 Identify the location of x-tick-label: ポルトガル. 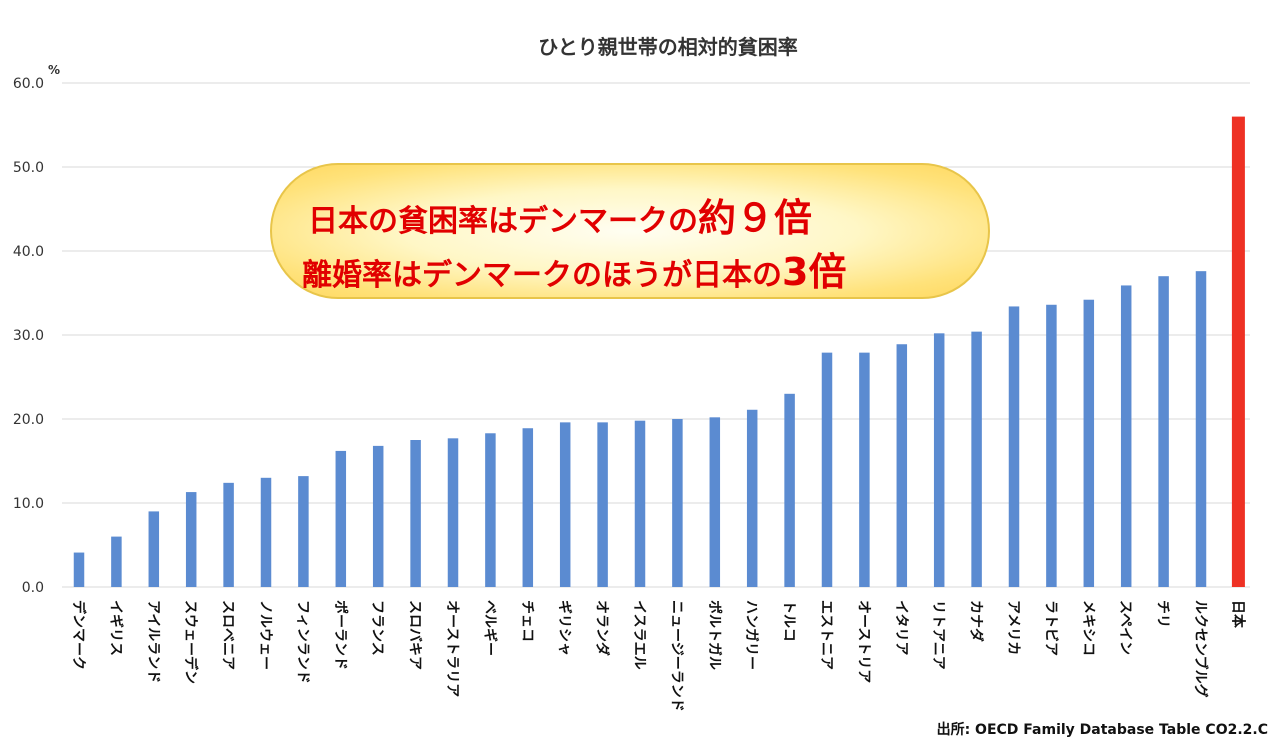
(714, 635).